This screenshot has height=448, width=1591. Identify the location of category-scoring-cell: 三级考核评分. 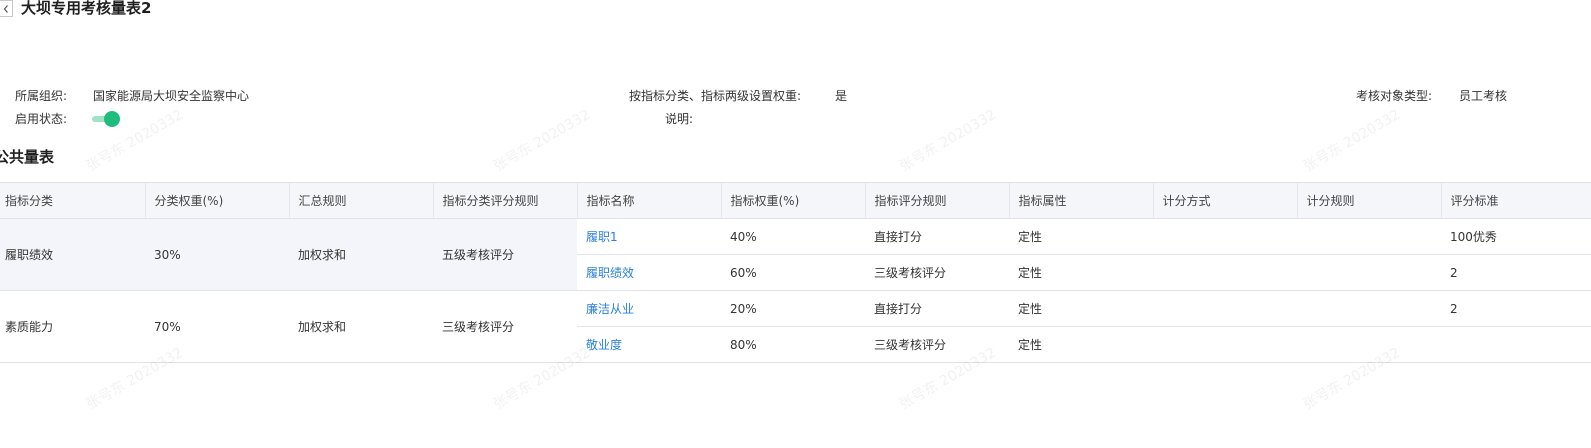
(505, 326).